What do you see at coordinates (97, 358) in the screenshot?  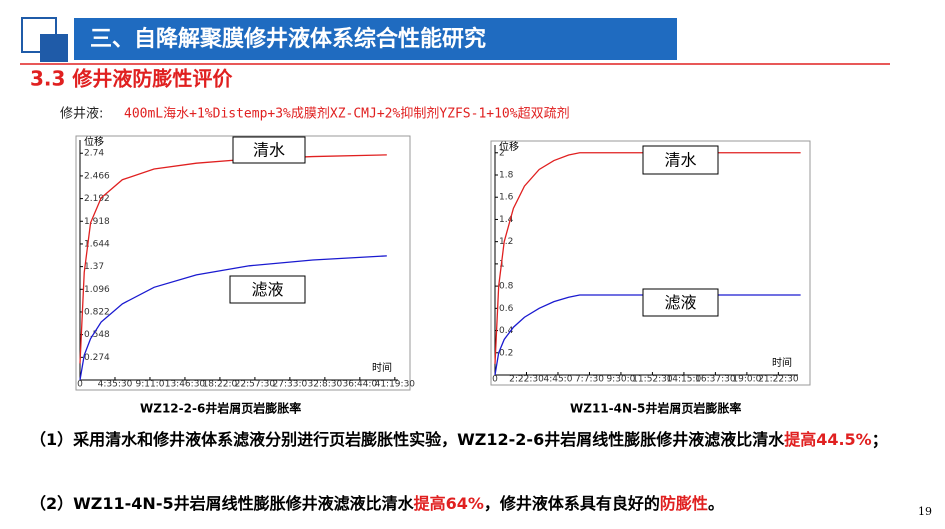 I see `y-tick-label: 0.274` at bounding box center [97, 358].